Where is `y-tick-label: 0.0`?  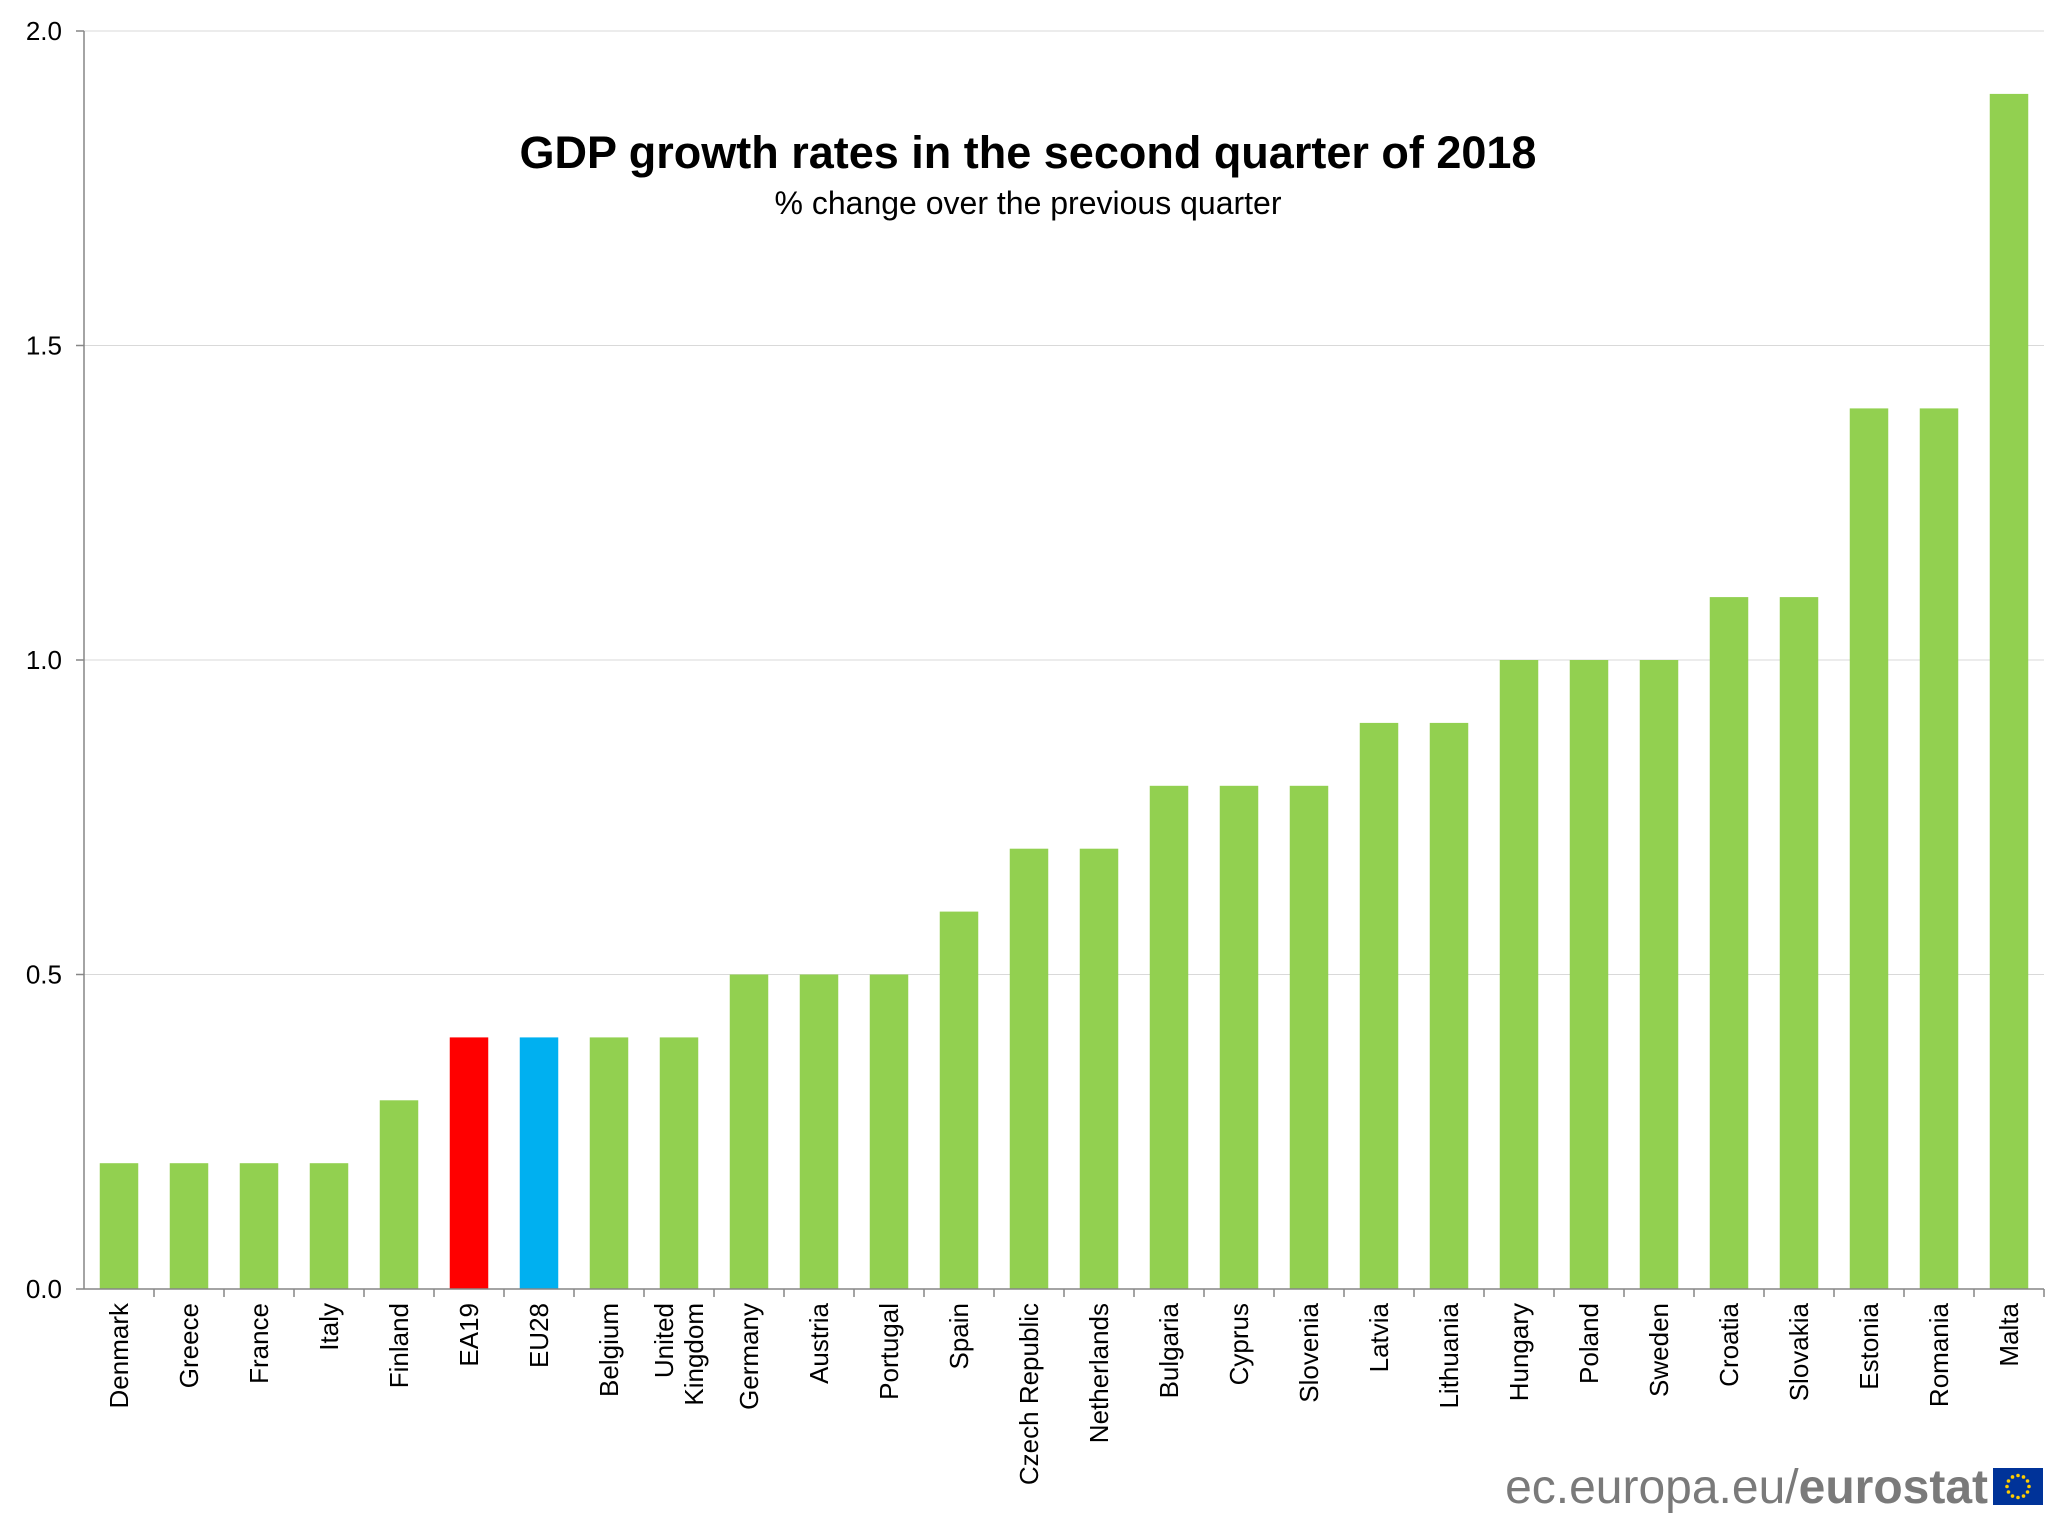
y-tick-label: 0.0 is located at coordinates (44, 1289).